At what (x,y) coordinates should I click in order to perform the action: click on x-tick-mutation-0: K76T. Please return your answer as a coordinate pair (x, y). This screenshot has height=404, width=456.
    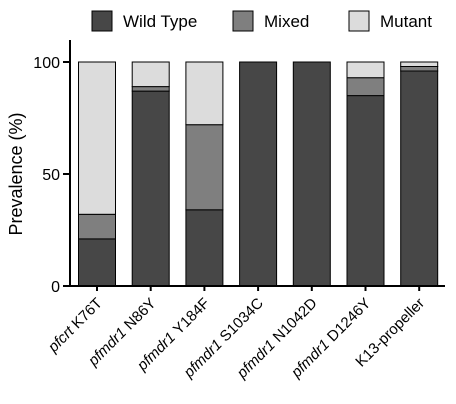
    Looking at the image, I should click on (86, 313).